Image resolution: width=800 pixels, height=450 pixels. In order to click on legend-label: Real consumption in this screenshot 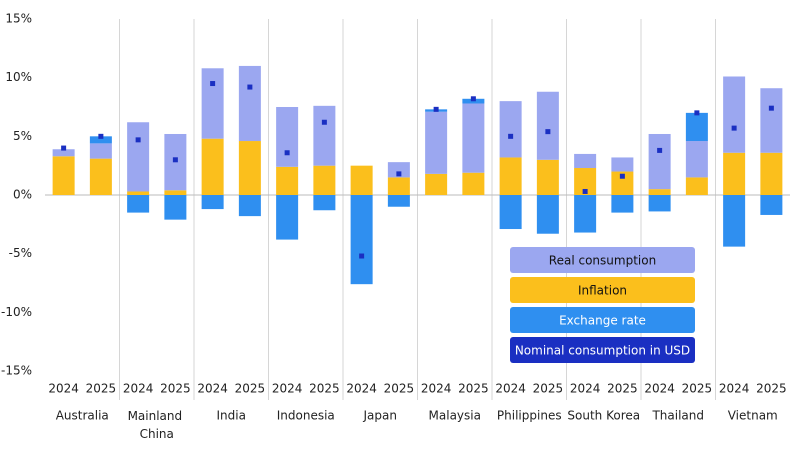, I will do `click(602, 261)`.